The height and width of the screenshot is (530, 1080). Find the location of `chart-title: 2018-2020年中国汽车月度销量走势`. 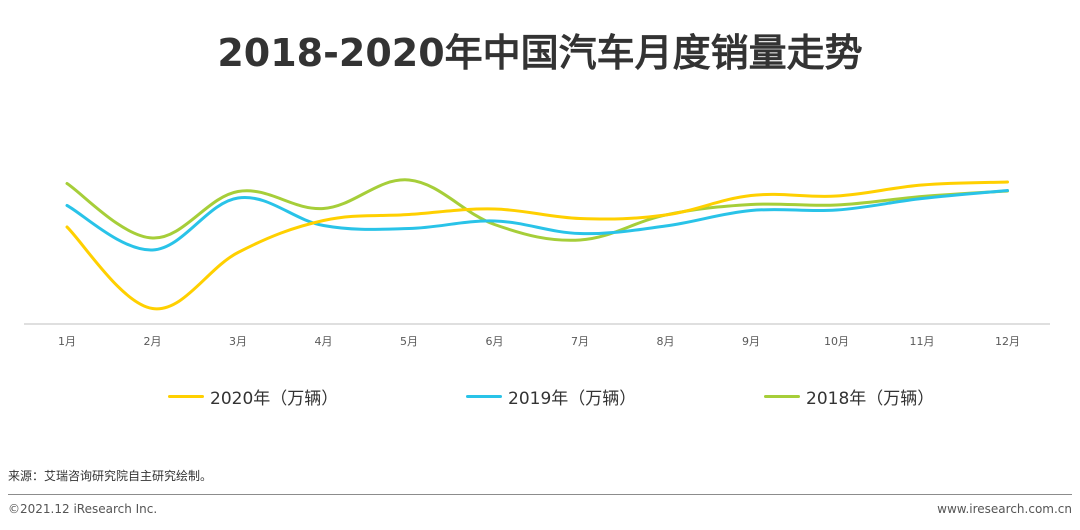

chart-title: 2018-2020年中国汽车月度销量走势 is located at coordinates (540, 53).